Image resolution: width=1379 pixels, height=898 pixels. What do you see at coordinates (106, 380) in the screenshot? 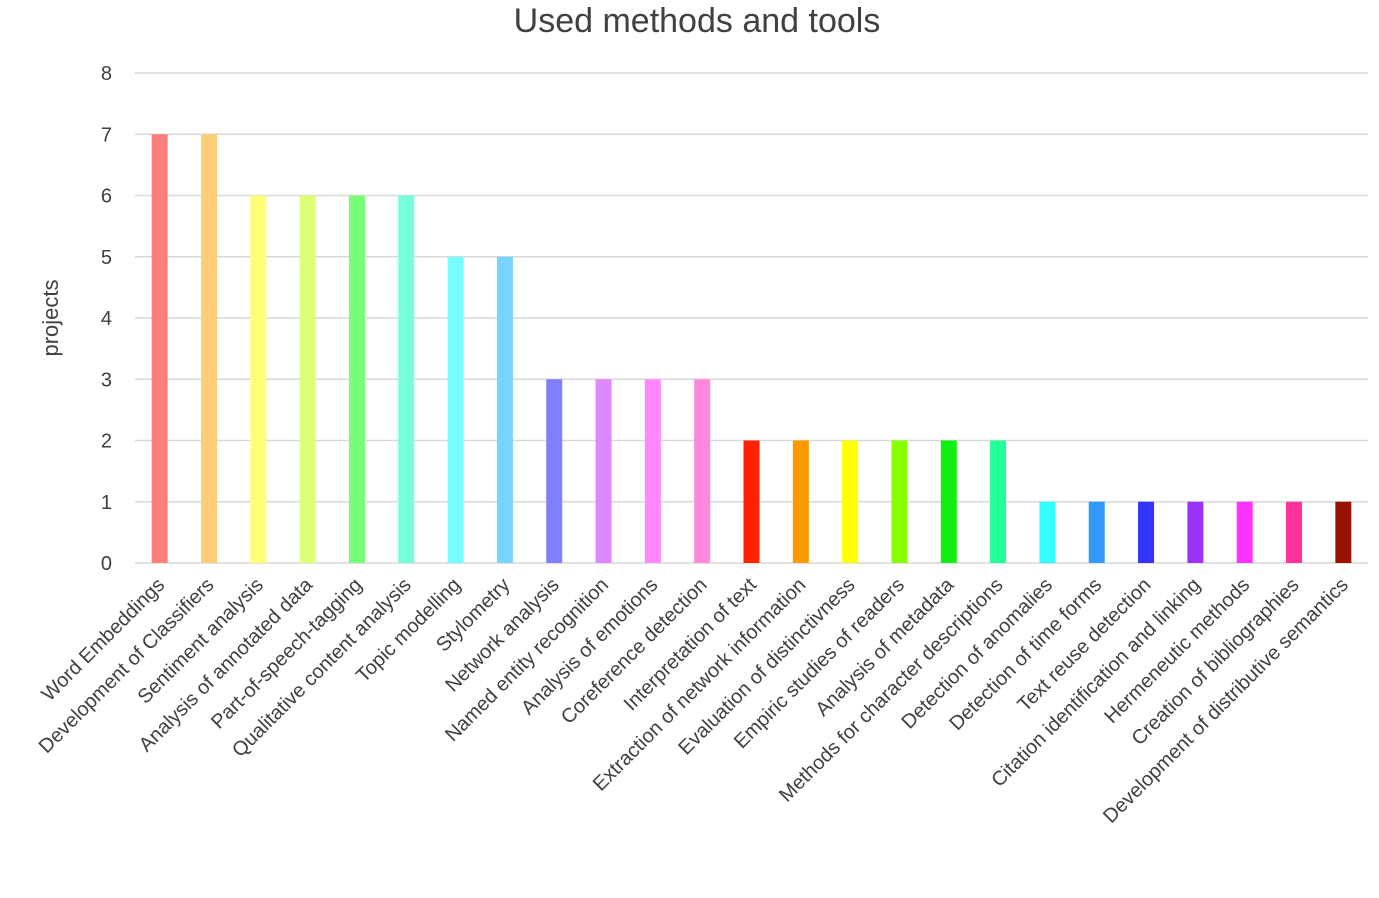
I see `y-tick-label: 3` at bounding box center [106, 380].